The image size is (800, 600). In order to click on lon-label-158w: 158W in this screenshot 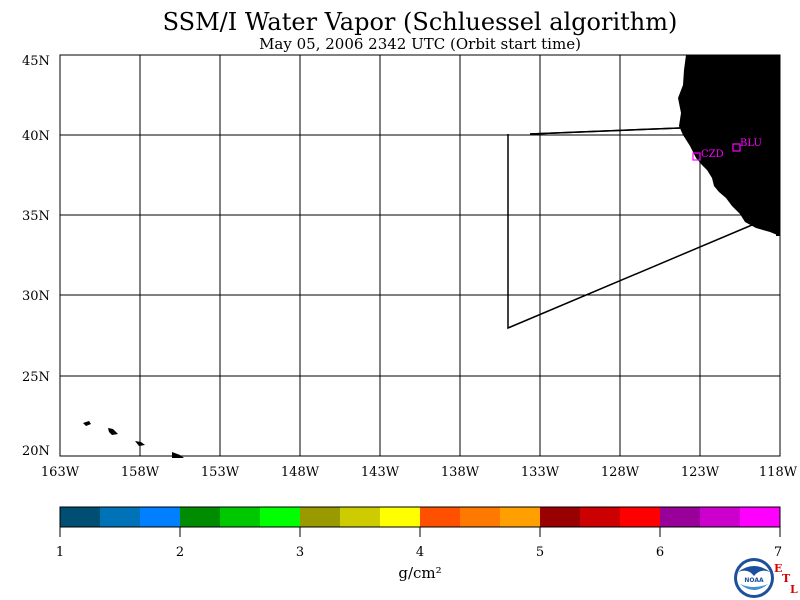, I will do `click(140, 472)`.